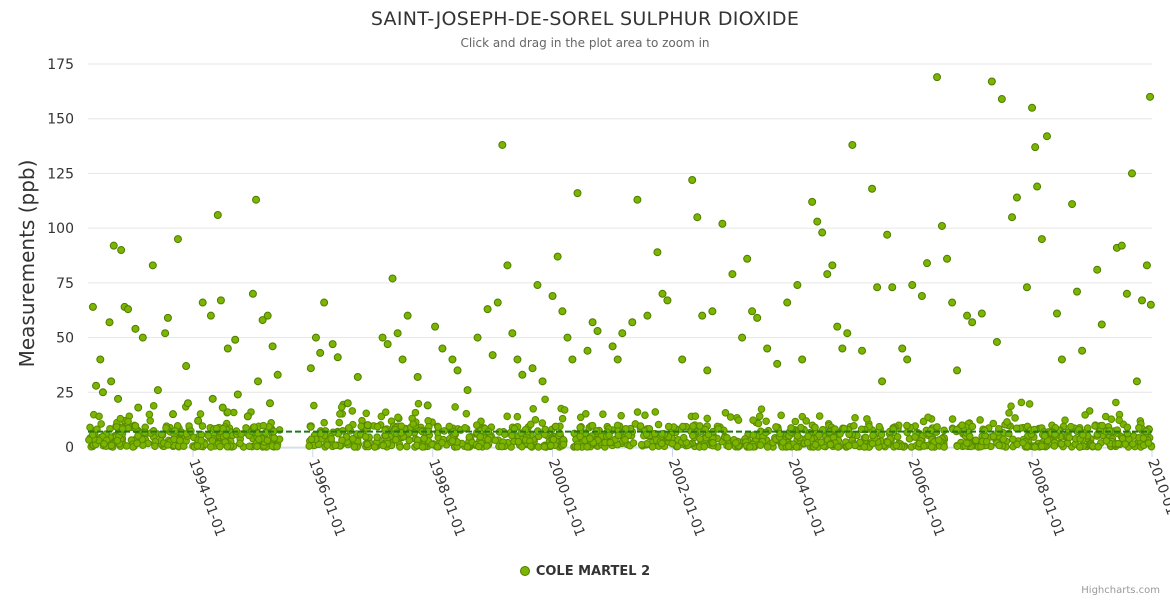 This screenshot has width=1170, height=600. Describe the element at coordinates (585, 571) in the screenshot. I see `legend: COLE MARTEL 2` at that location.